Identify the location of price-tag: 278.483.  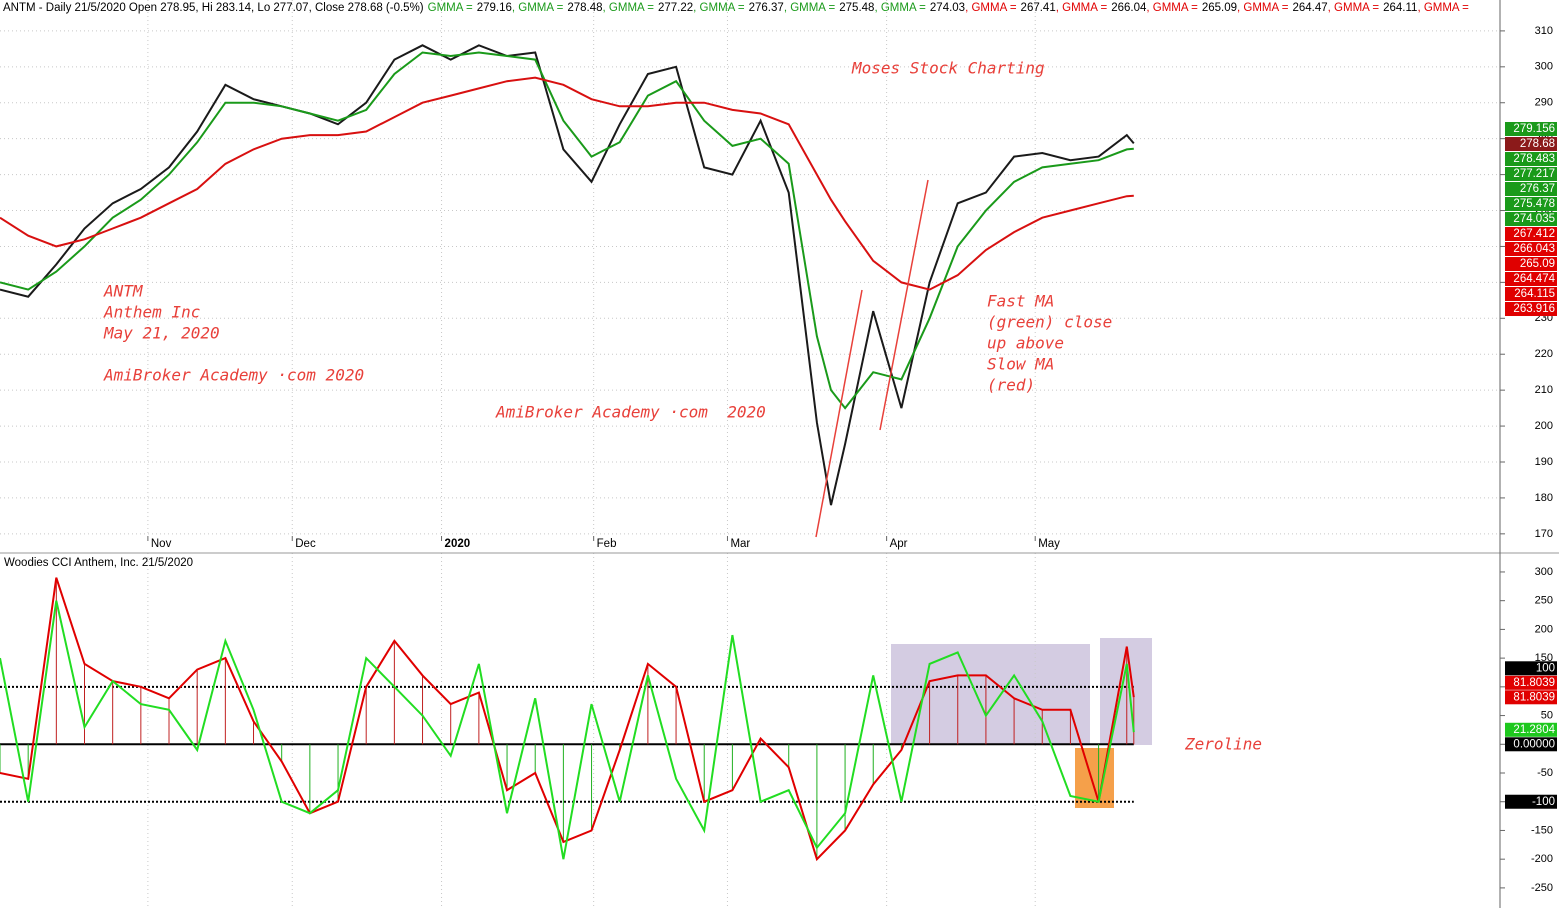
(1531, 159).